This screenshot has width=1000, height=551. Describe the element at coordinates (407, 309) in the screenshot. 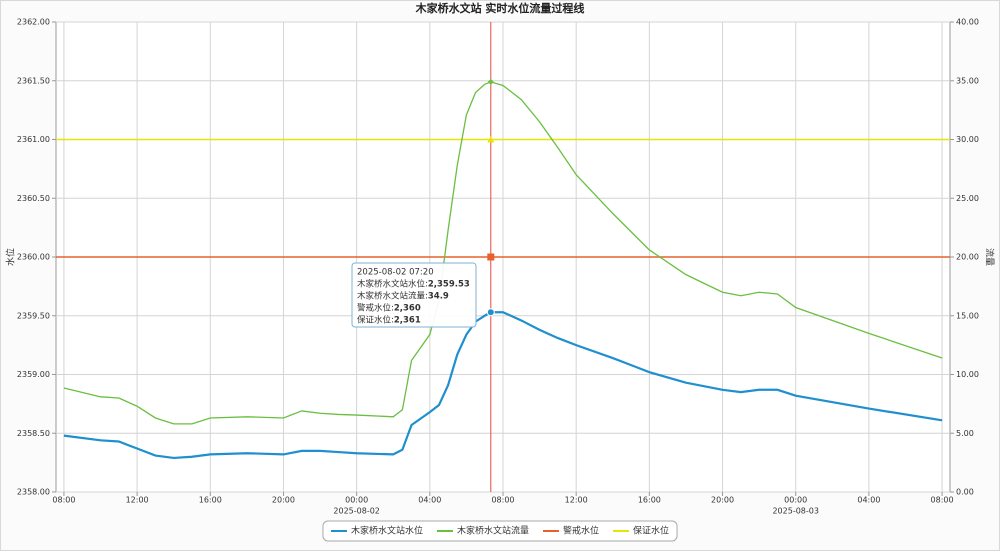

I see `tooltip-value: 2,360` at that location.